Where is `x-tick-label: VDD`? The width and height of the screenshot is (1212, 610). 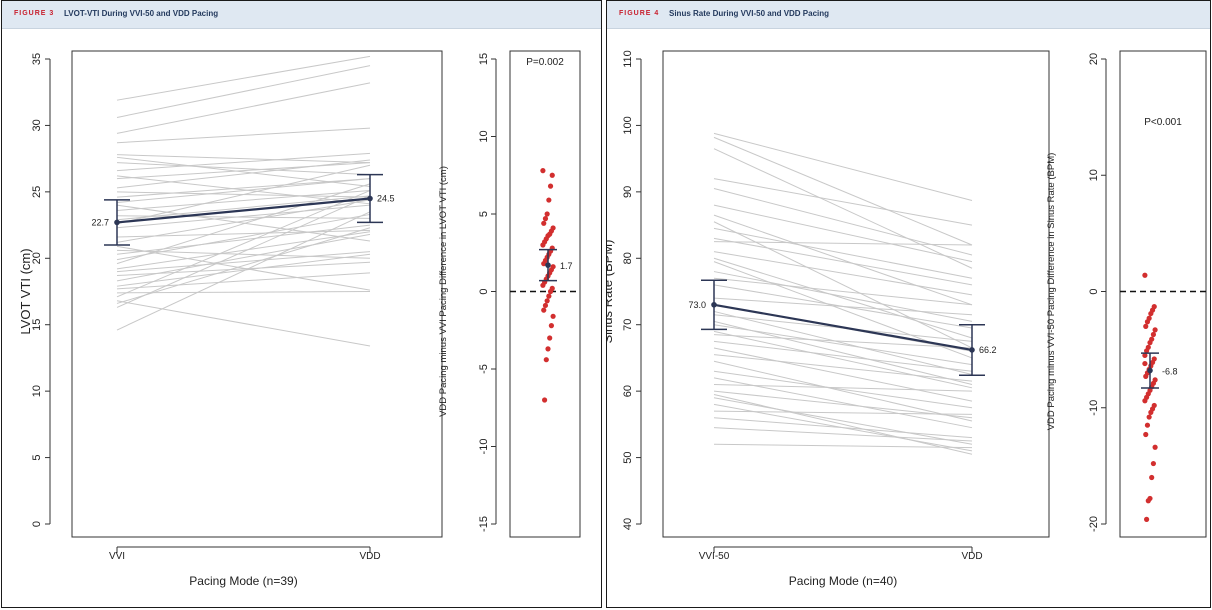 x-tick-label: VDD is located at coordinates (369, 556).